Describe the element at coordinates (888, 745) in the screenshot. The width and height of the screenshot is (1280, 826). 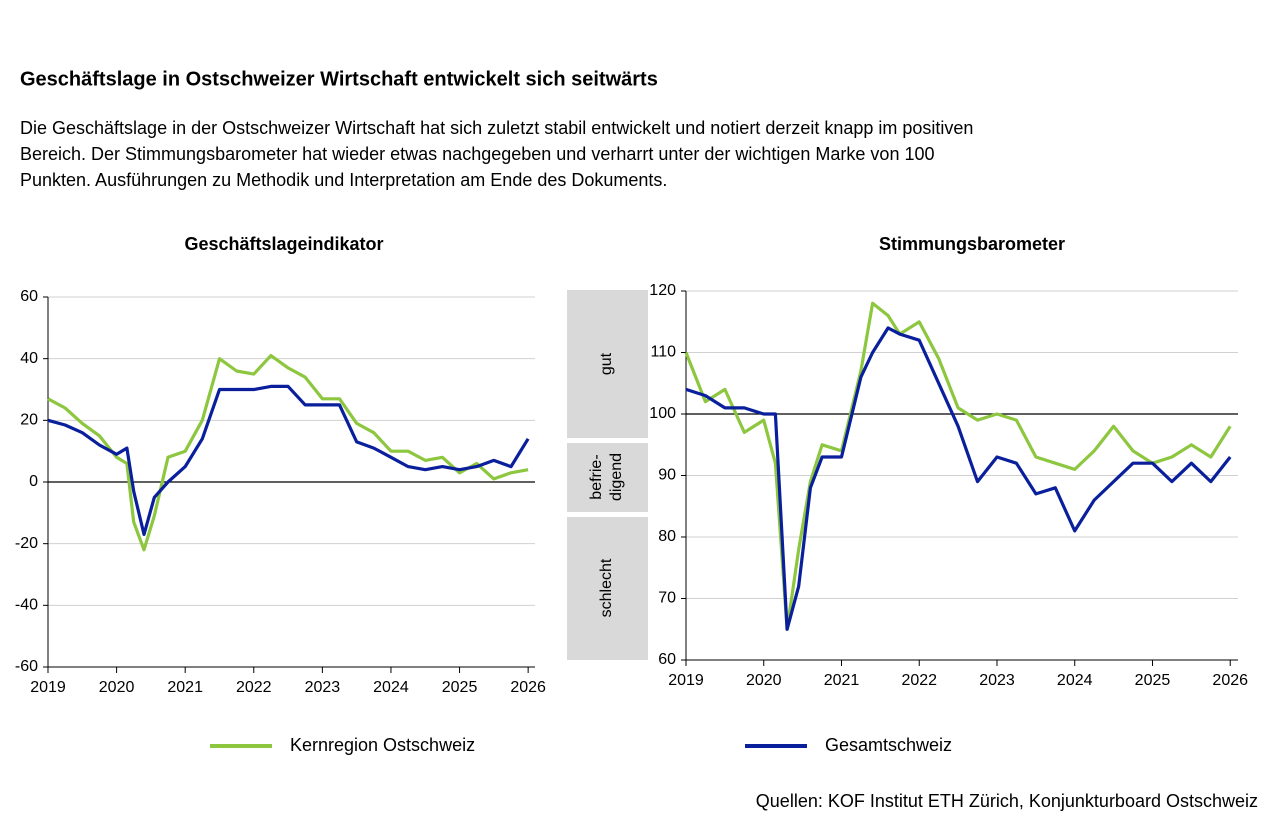
I see `legend-label: Gesamtschweiz` at that location.